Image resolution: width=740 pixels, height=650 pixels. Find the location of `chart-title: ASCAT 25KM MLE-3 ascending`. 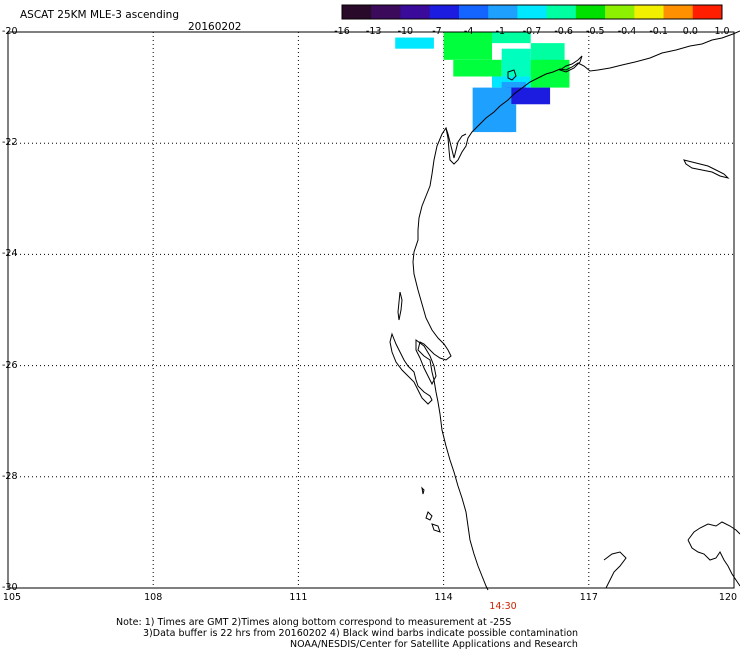

chart-title: ASCAT 25KM MLE-3 ascending is located at coordinates (99, 15).